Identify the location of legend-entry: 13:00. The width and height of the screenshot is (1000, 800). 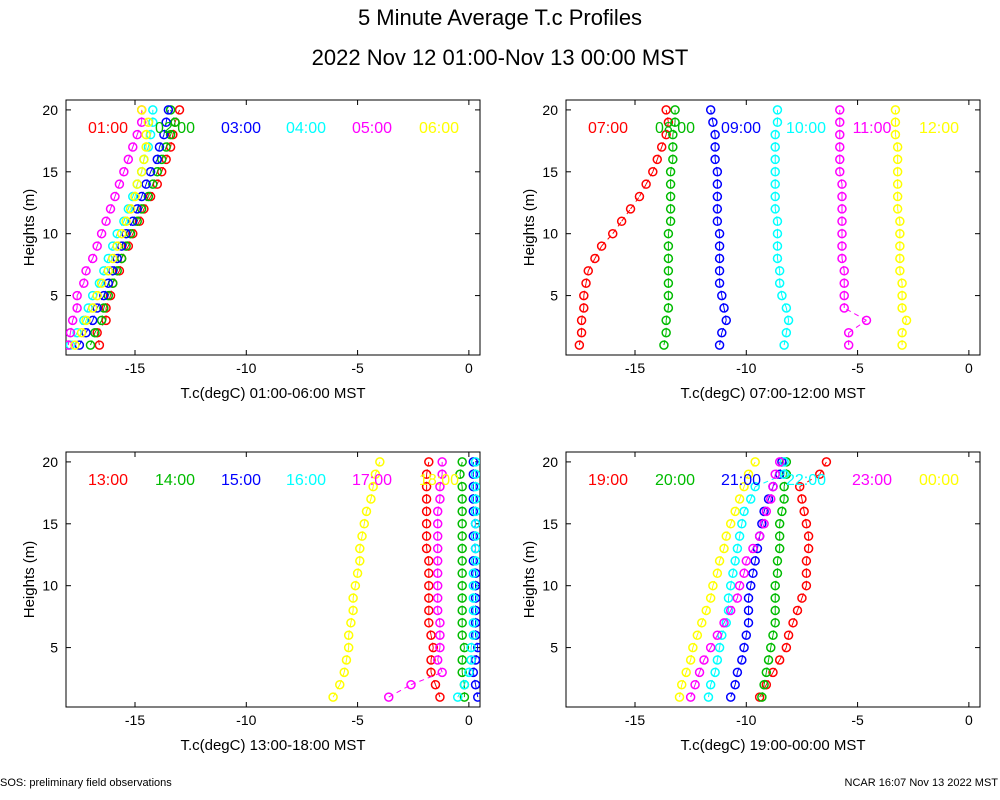
(108, 480).